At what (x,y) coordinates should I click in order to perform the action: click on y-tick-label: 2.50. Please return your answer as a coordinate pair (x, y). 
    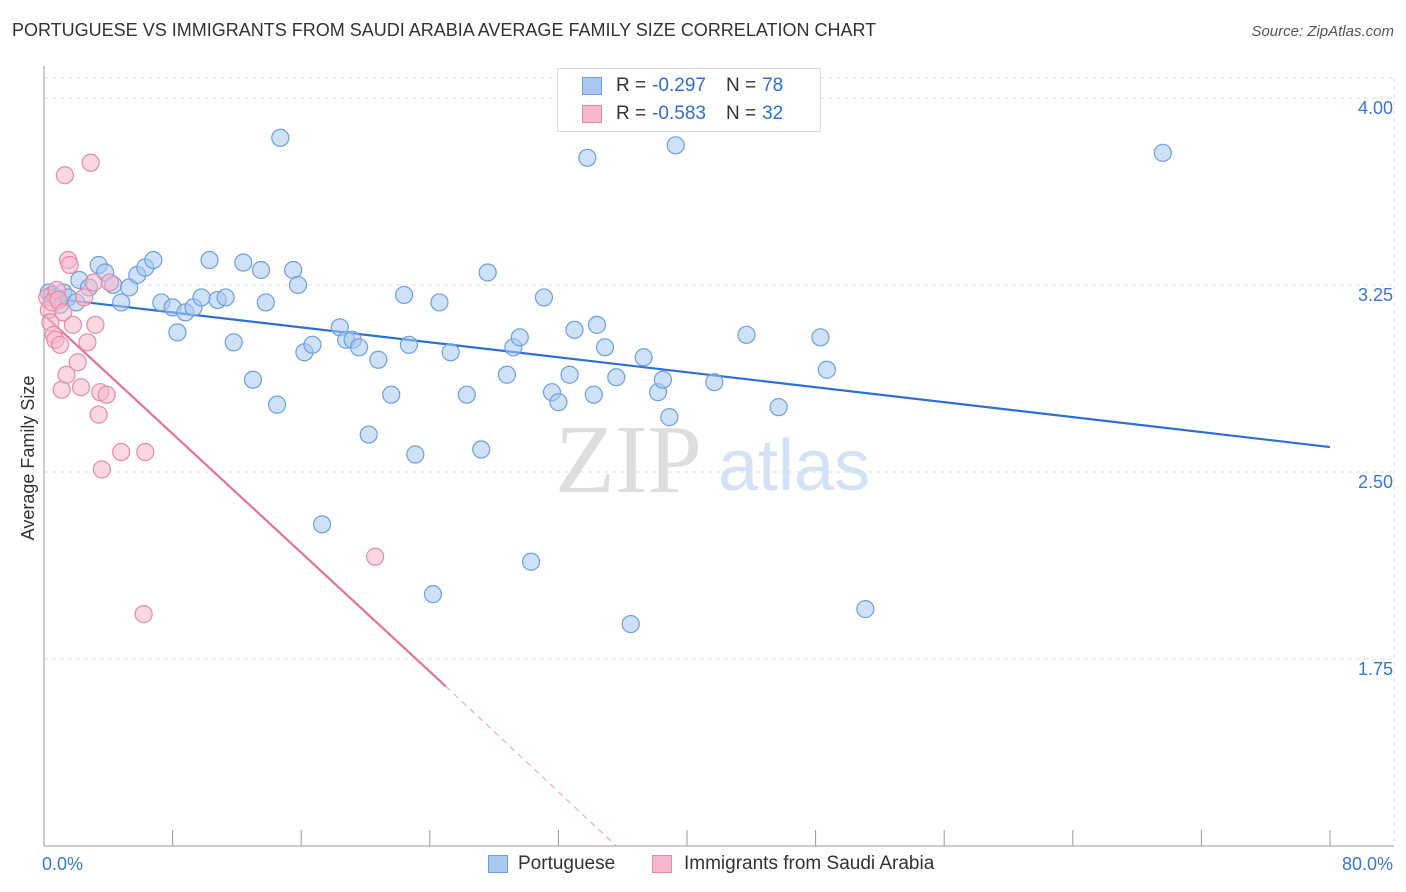
    Looking at the image, I should click on (1375, 482).